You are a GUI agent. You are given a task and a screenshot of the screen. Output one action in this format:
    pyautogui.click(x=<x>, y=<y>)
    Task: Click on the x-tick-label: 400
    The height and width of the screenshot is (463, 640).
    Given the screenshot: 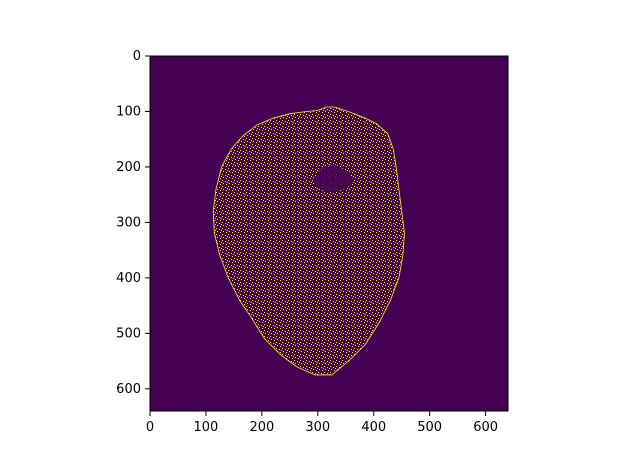 What is the action you would take?
    pyautogui.click(x=373, y=427)
    